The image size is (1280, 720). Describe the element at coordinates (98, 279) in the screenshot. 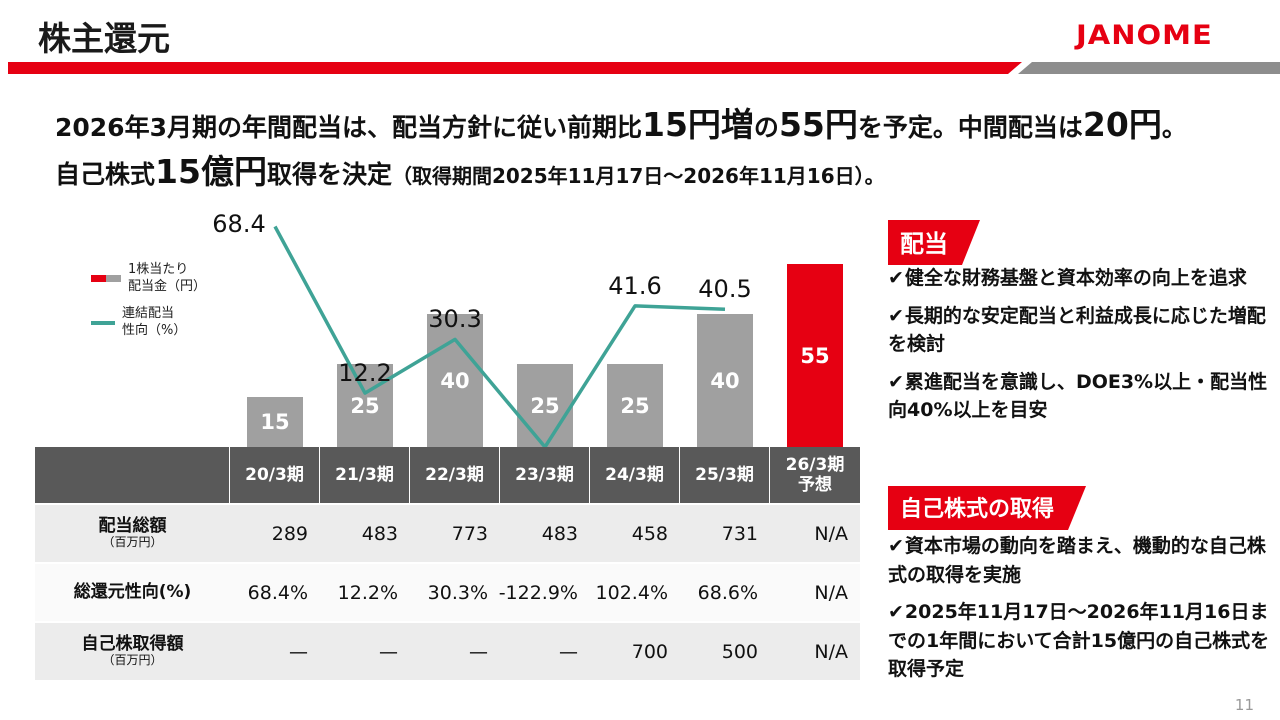

I see `legend-red-swatch-icon` at that location.